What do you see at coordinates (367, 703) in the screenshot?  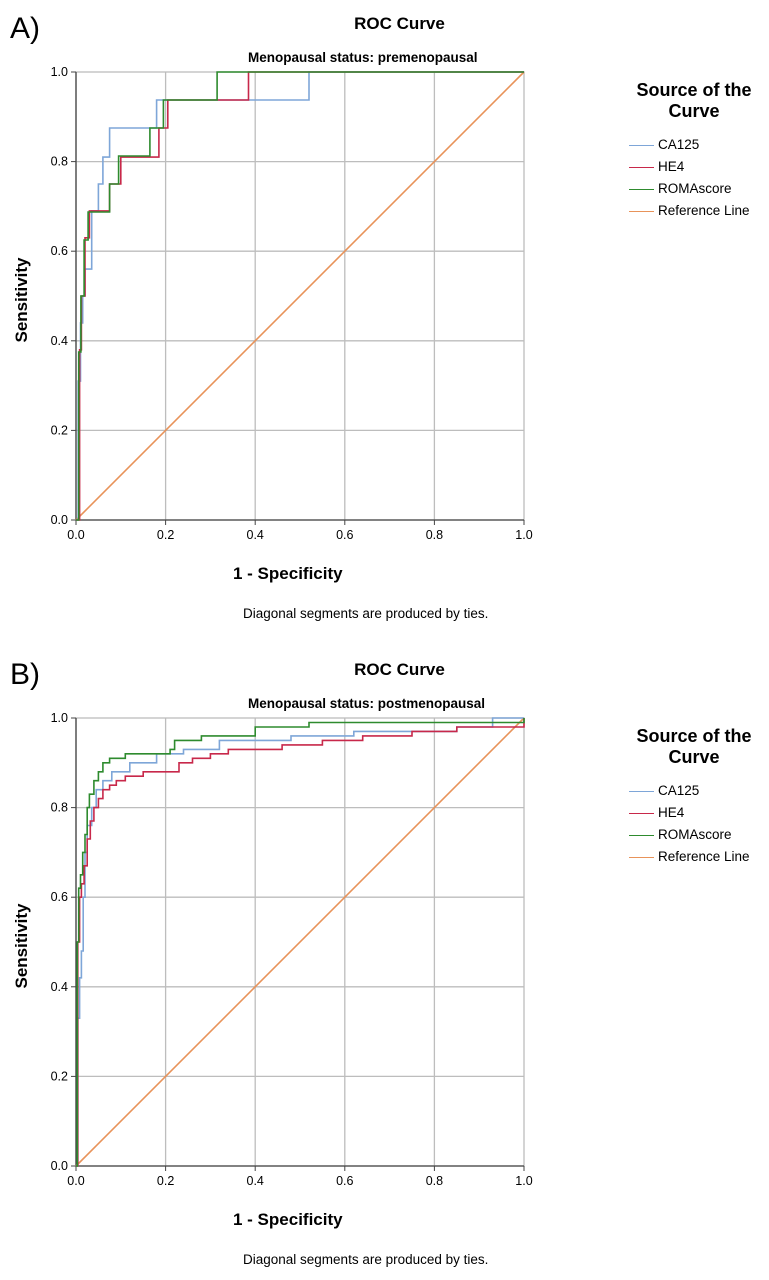 I see `chart-subtitle: Menopausal status: postmenopausal` at bounding box center [367, 703].